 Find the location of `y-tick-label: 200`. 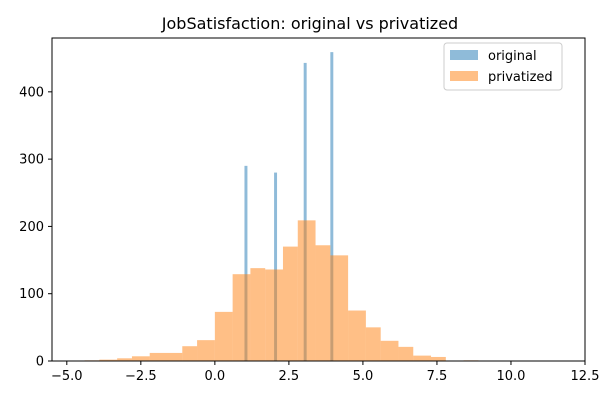

y-tick-label: 200 is located at coordinates (31, 227).